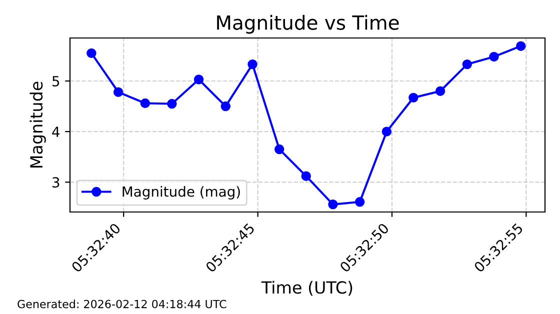  I want to click on y-tick-label: 5, so click(56, 81).